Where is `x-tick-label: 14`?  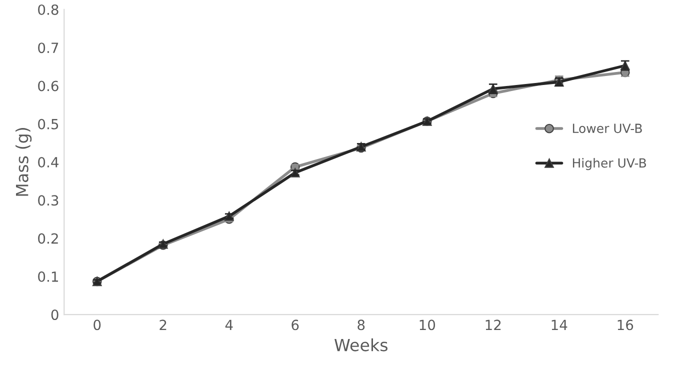 x-tick-label: 14 is located at coordinates (560, 325).